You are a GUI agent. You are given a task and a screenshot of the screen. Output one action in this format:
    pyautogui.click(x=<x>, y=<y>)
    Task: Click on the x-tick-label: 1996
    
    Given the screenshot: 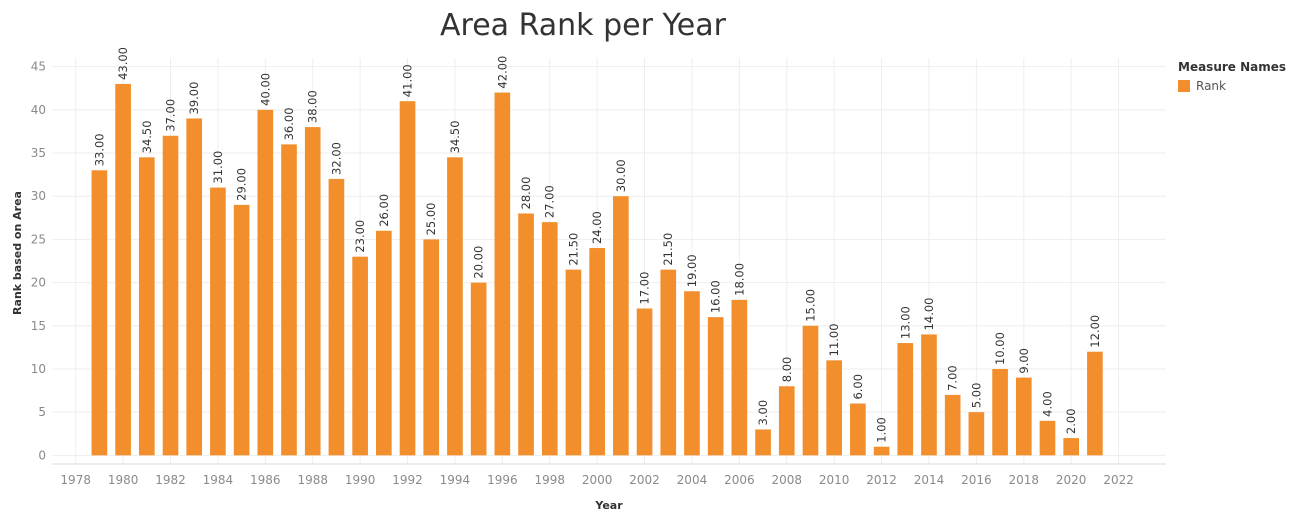 What is the action you would take?
    pyautogui.click(x=502, y=480)
    